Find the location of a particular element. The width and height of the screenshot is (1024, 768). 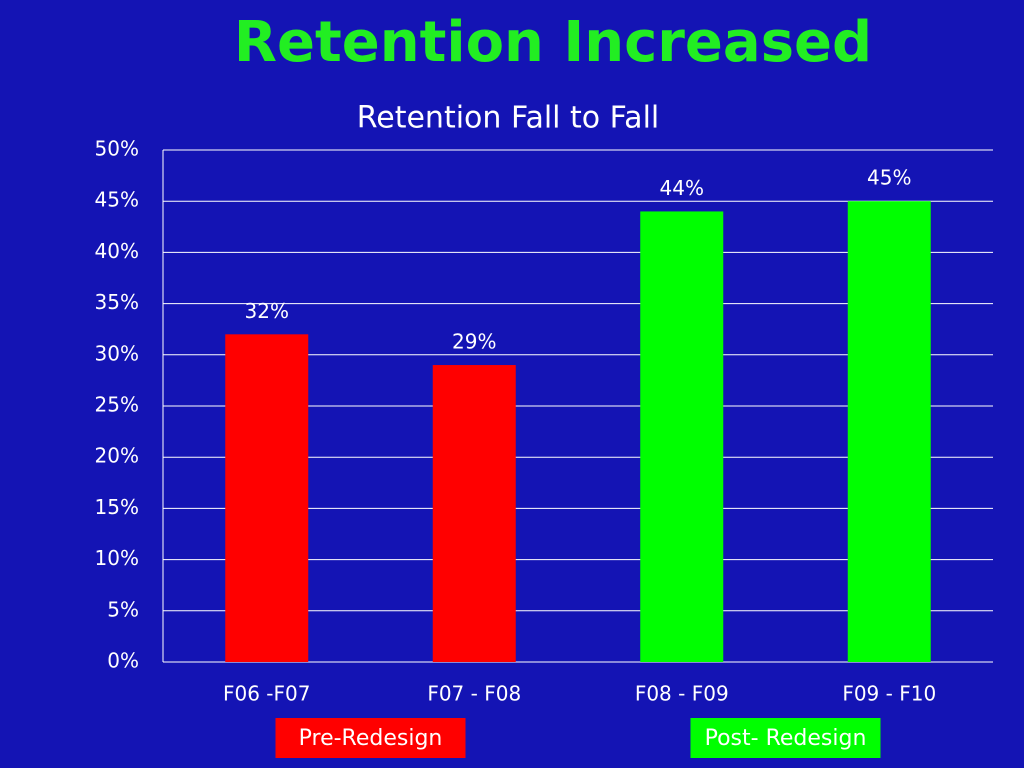

y-tick-label: 35% is located at coordinates (117, 302).